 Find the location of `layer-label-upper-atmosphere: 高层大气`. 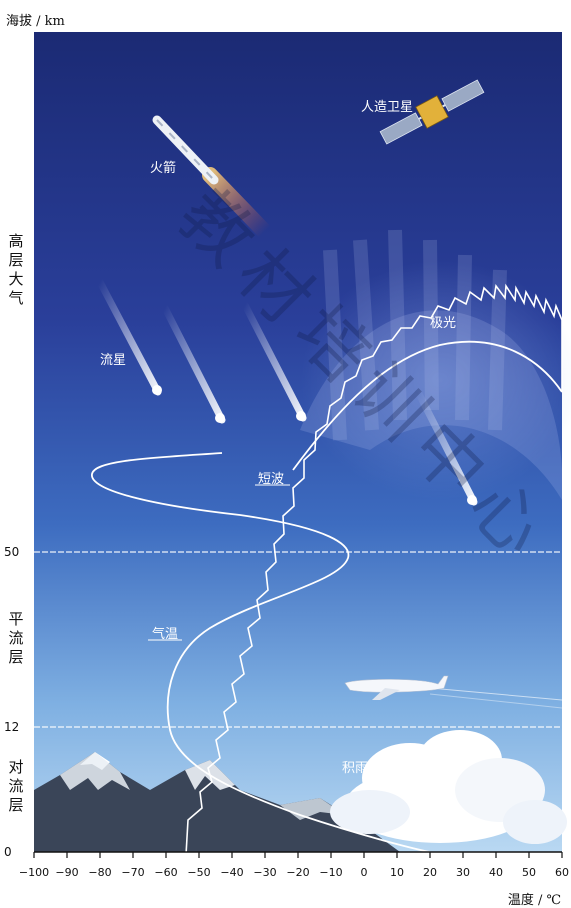

layer-label-upper-atmosphere: 高层大气 is located at coordinates (16, 269).